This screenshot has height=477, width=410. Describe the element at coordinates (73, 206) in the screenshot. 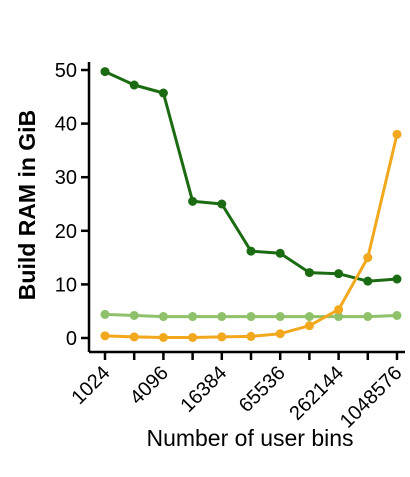

I see `y-axis: 0 10 20 30 40 50` at that location.